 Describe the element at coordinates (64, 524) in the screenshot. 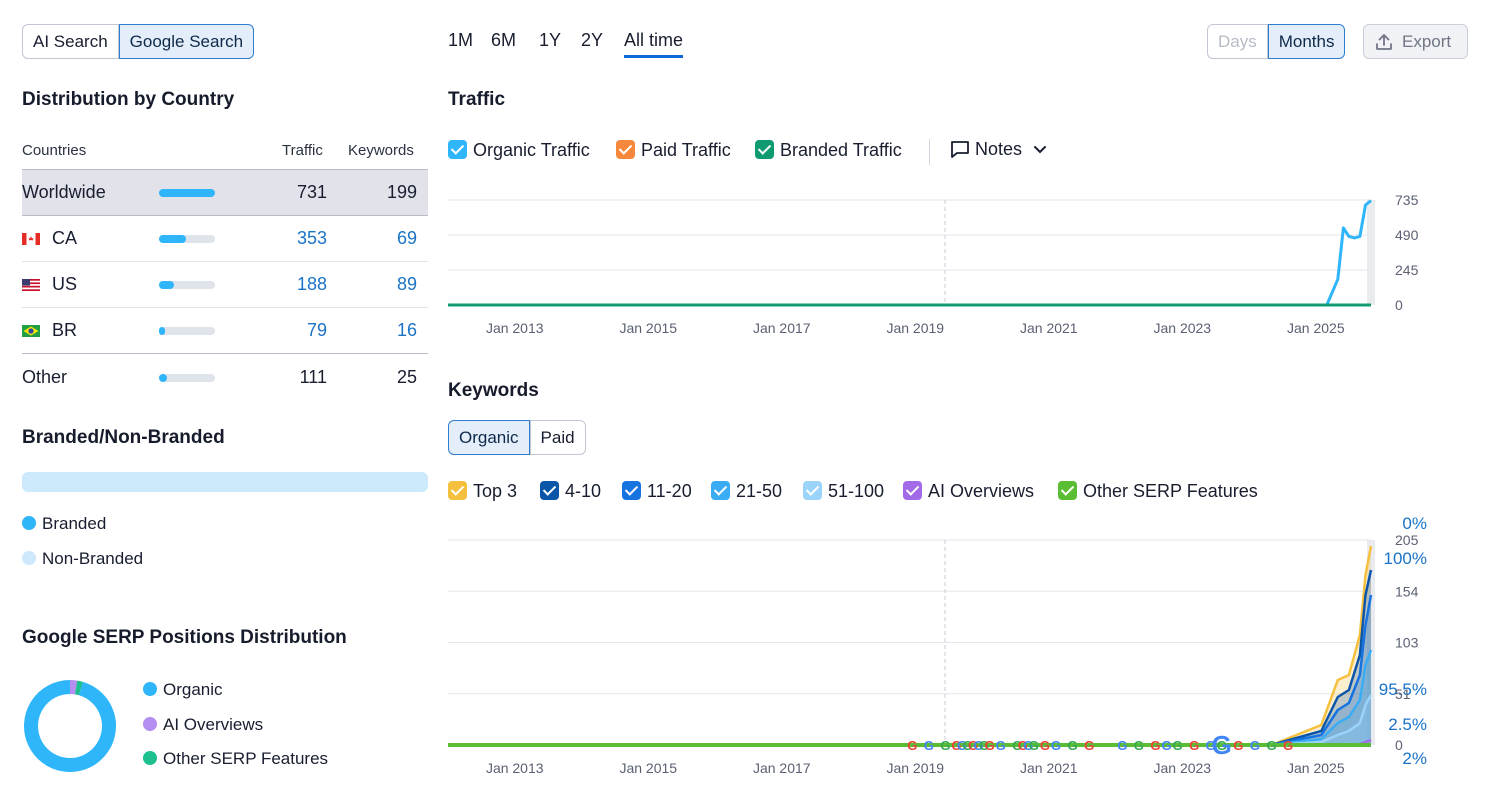

I see `branded-legend: Branded` at that location.